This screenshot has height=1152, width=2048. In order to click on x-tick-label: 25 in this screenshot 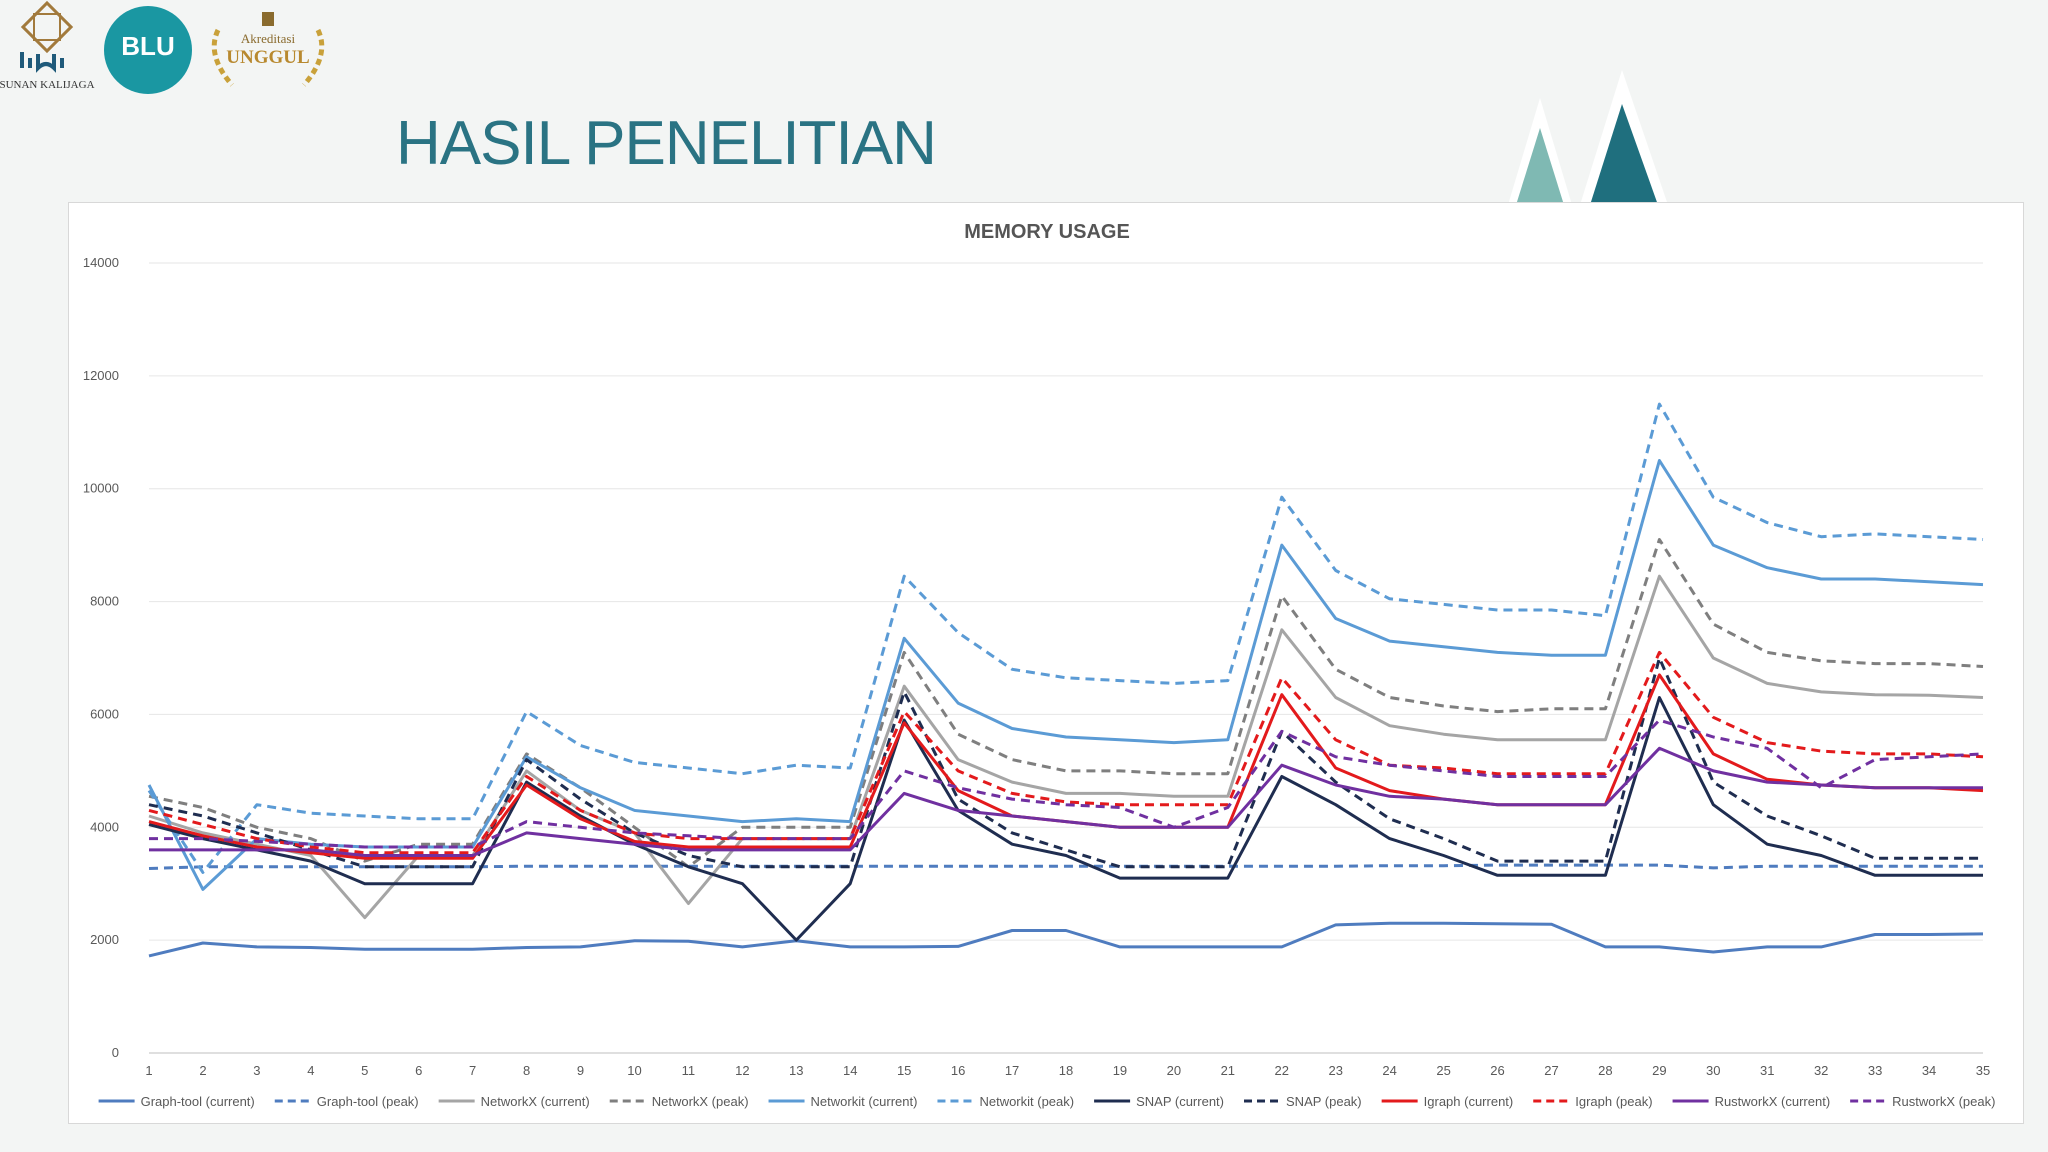, I will do `click(1443, 1070)`.